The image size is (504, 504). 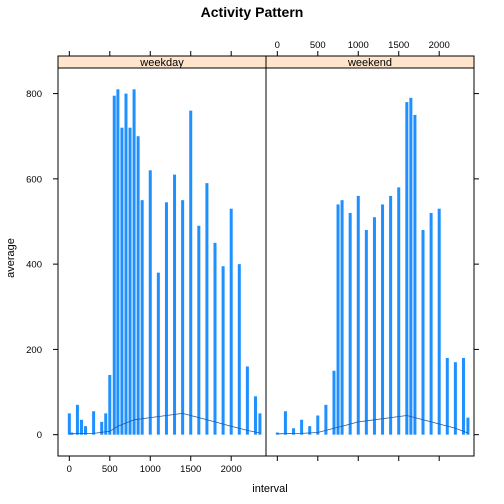 I want to click on x-tick-label-top: 1000, so click(x=358, y=45).